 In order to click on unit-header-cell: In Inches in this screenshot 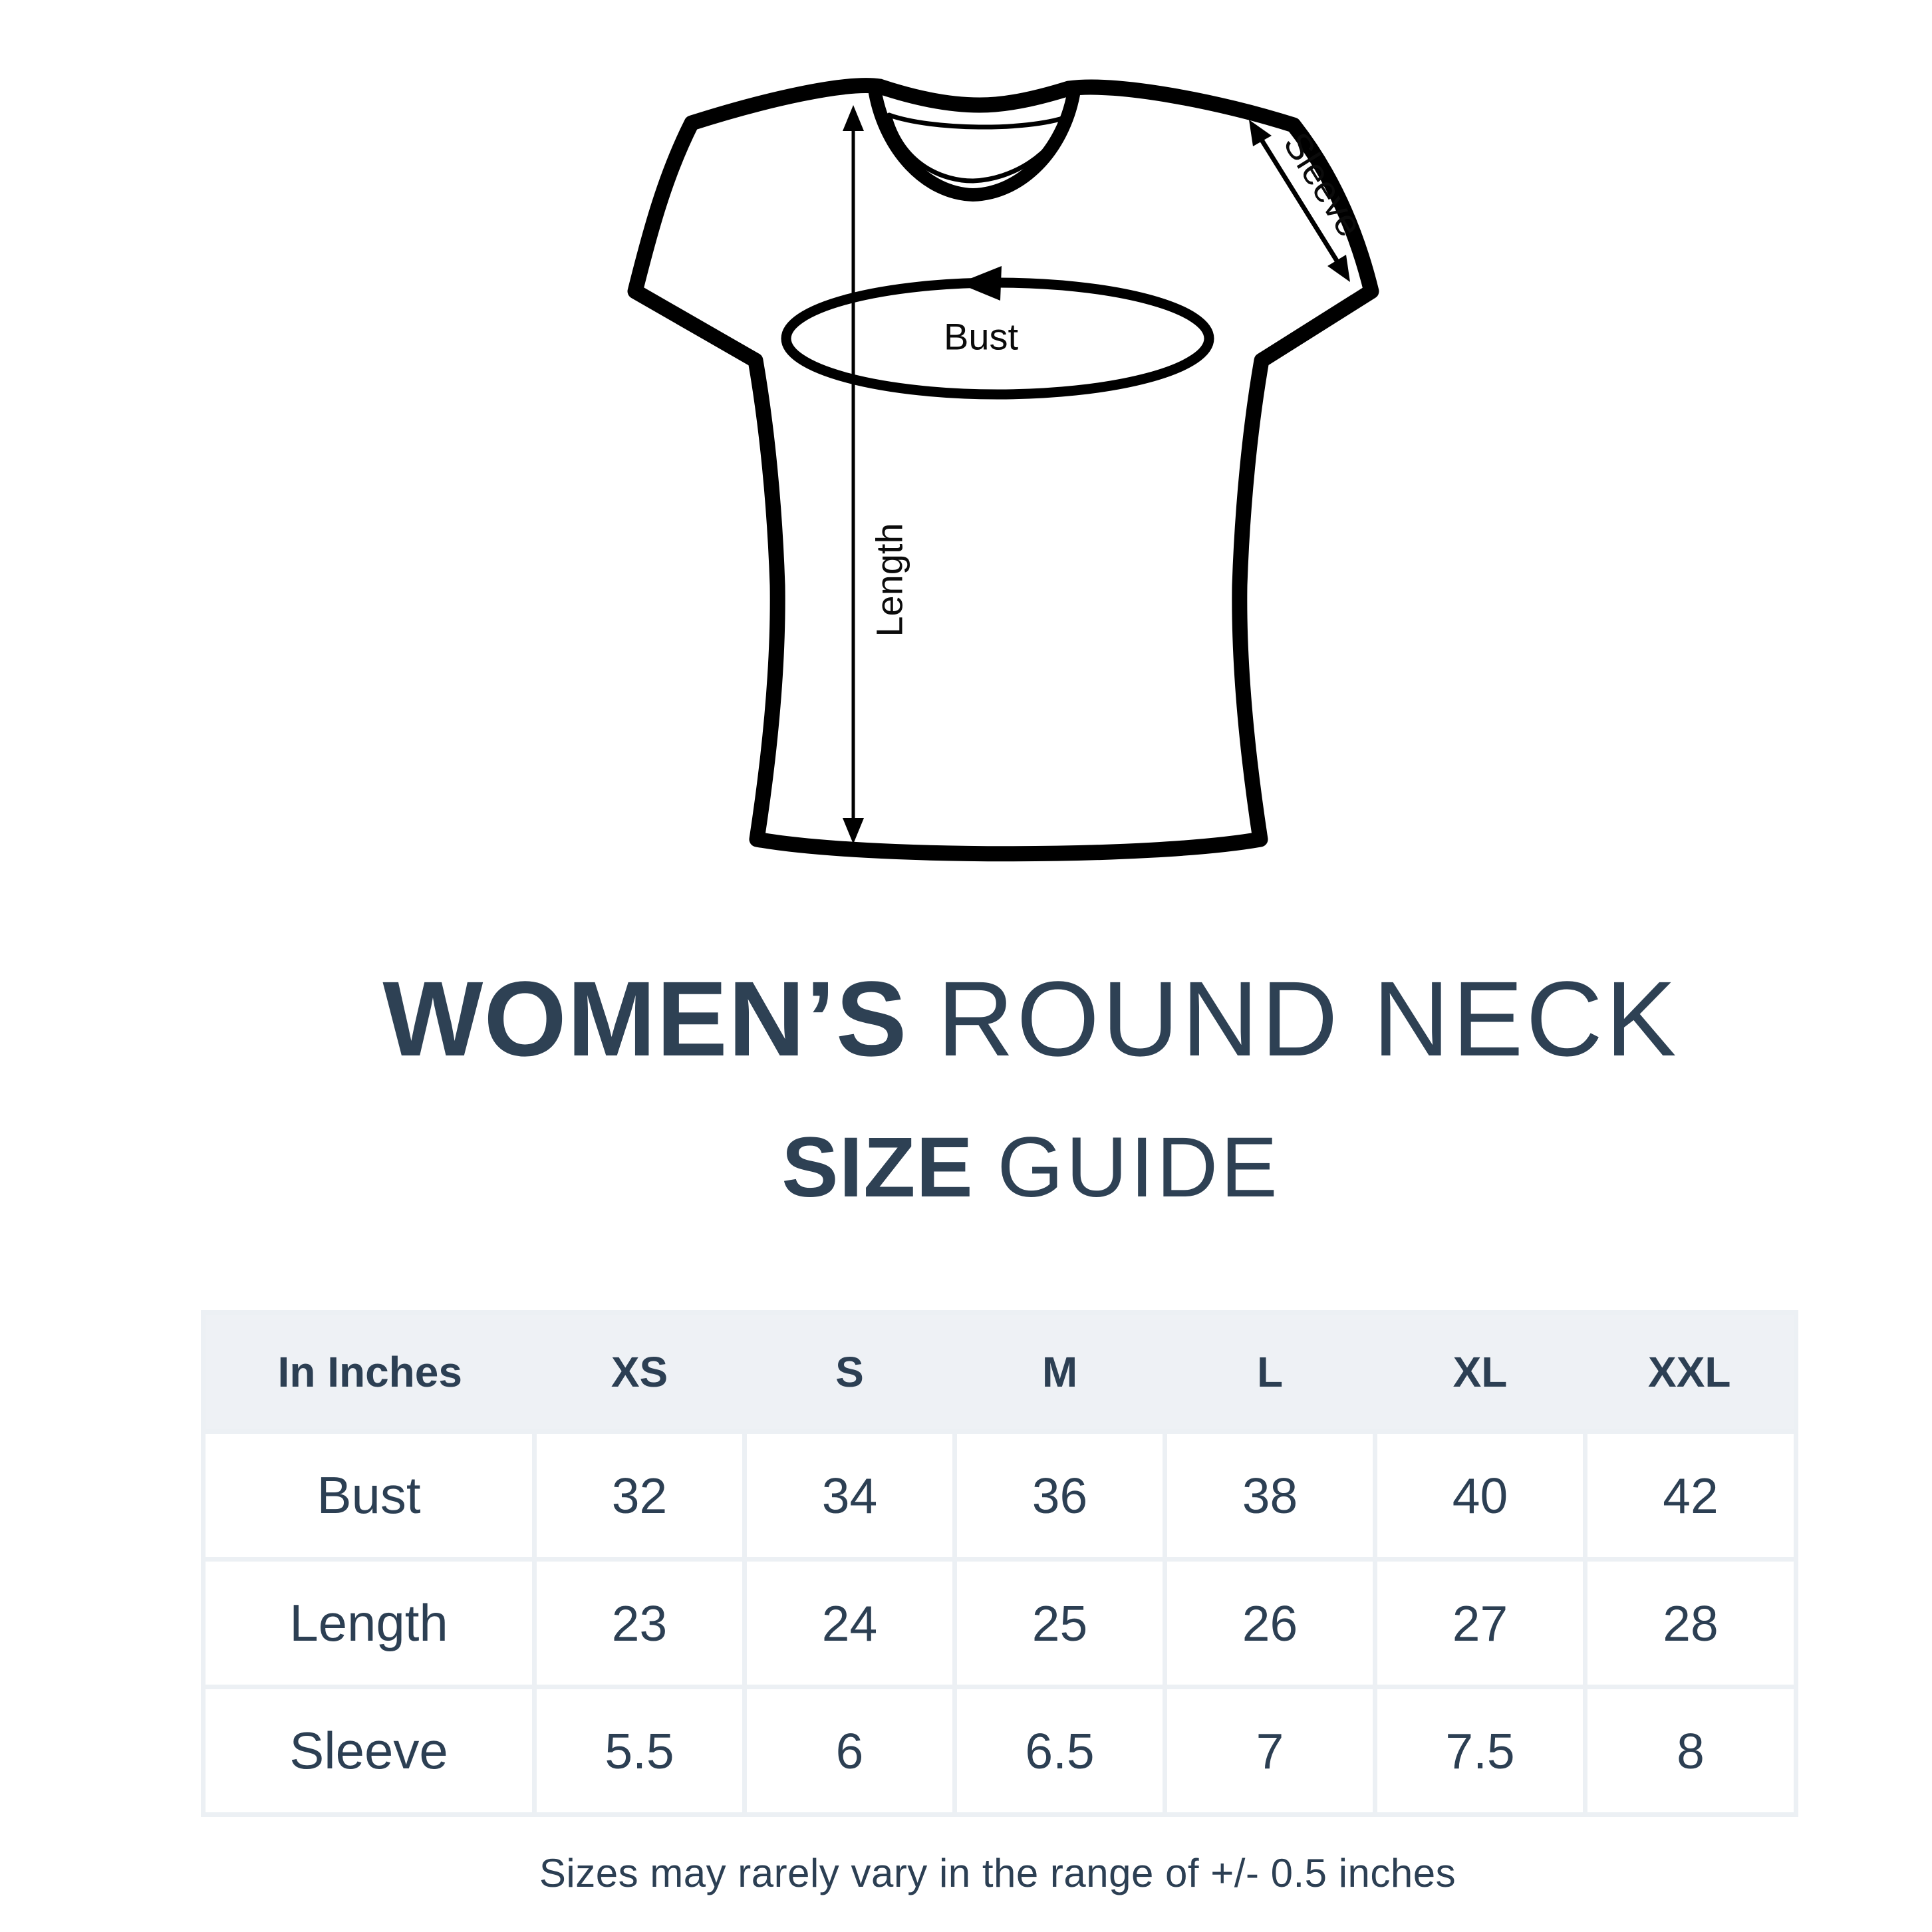, I will do `click(369, 1372)`.